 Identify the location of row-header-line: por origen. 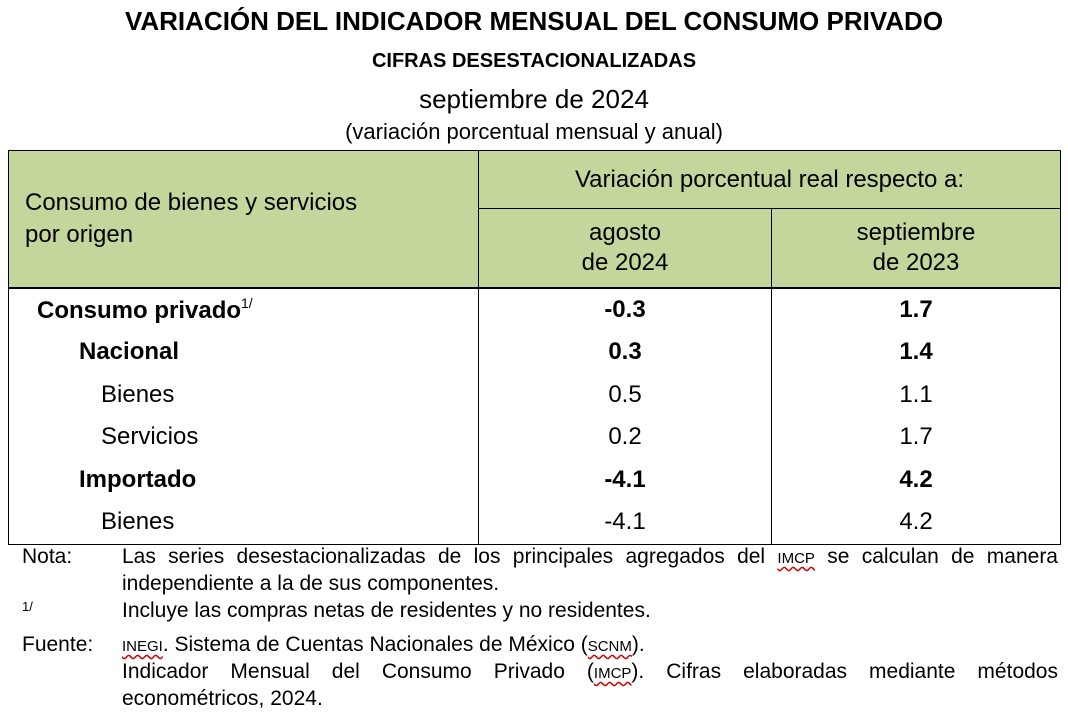
(79, 234).